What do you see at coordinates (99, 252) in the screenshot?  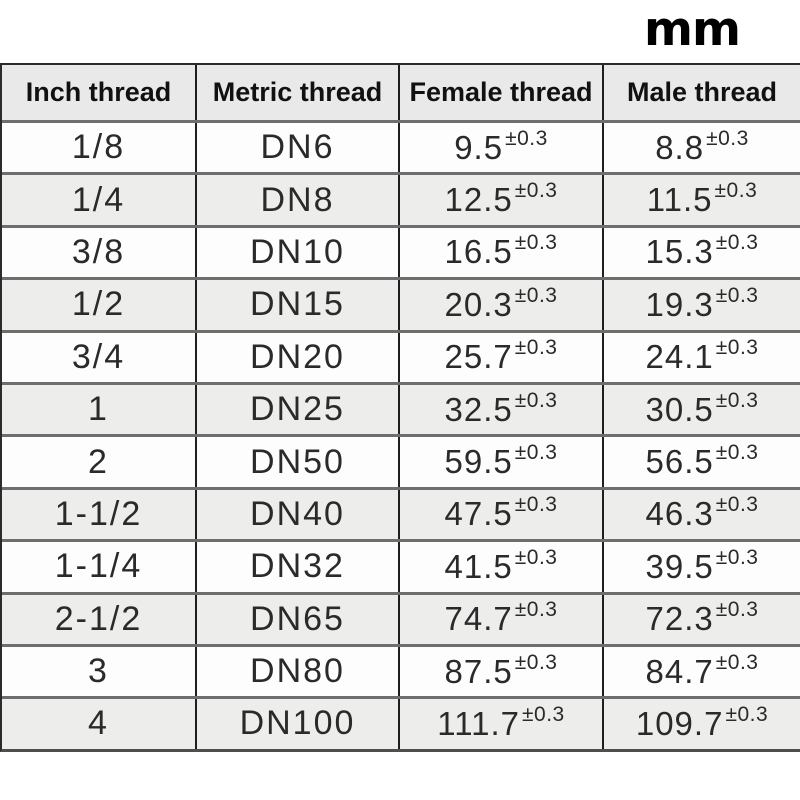 I see `cell-inch: 3/8` at bounding box center [99, 252].